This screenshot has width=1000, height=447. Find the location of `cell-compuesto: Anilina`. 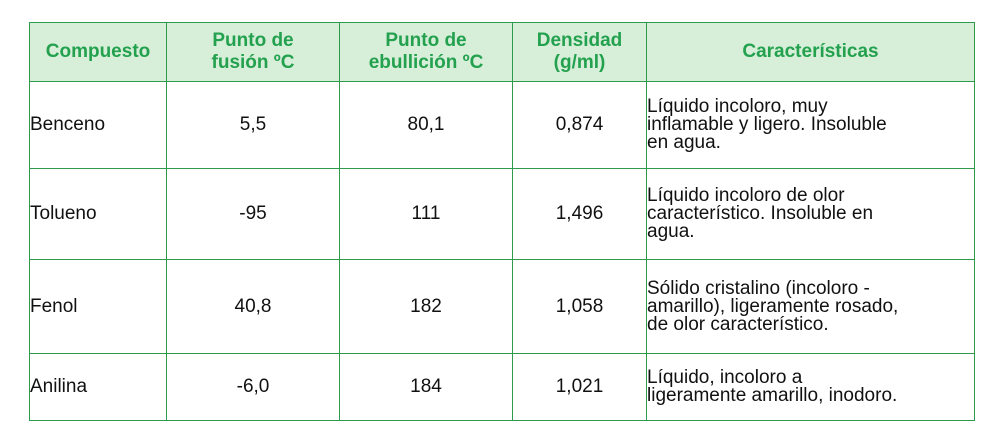

cell-compuesto: Anilina is located at coordinates (98, 387).